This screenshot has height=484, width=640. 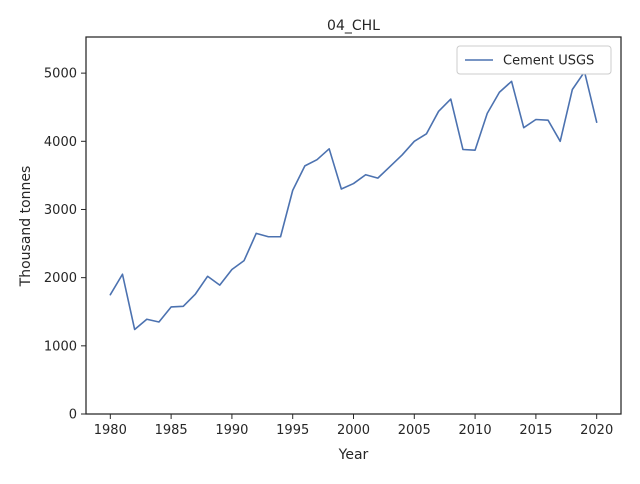 I want to click on x-tick-label: 1990, so click(x=231, y=430).